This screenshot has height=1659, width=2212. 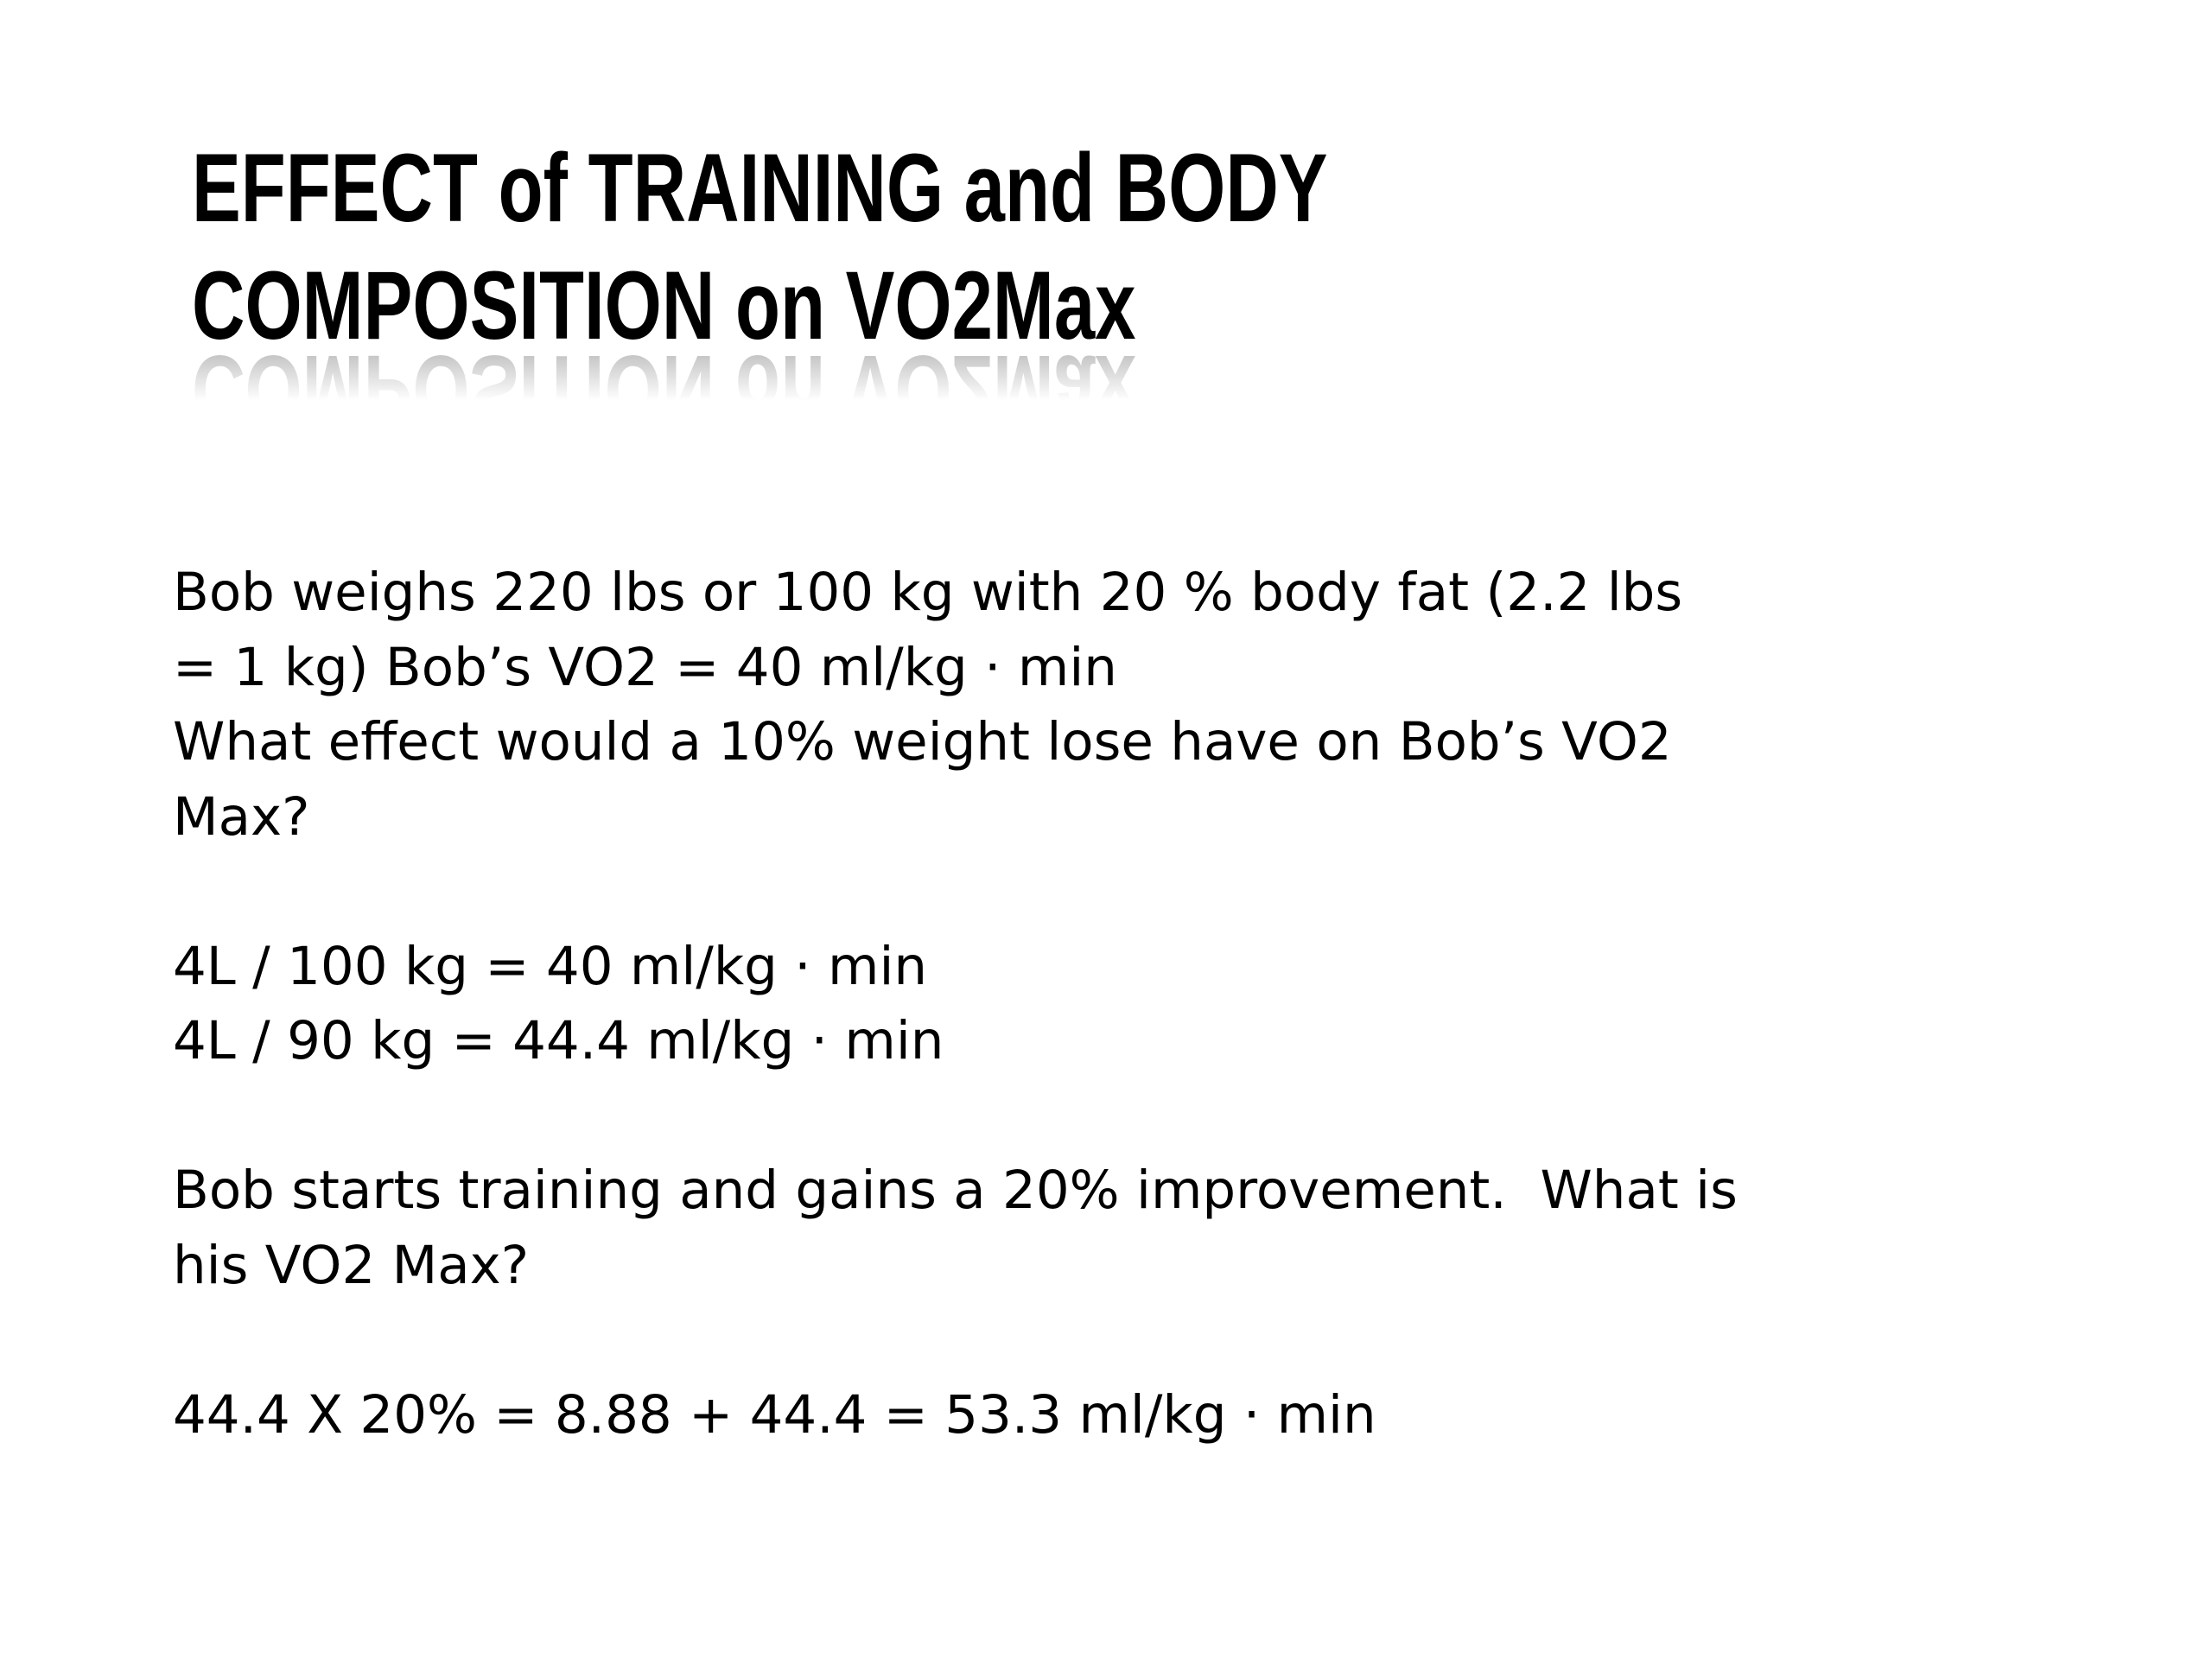 I want to click on text-line: 4L / 90 kg = 44.4 ml/kg · min, so click(x=558, y=1040).